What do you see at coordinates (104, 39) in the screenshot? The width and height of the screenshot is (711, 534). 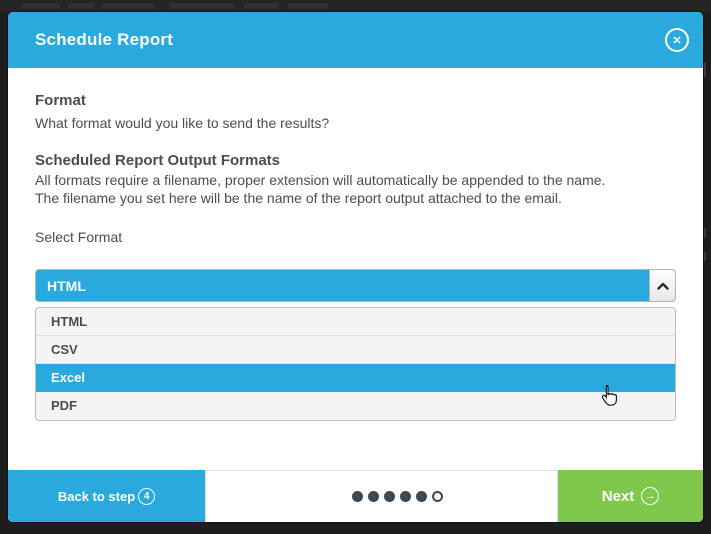 I see `modal-title: Schedule Report` at bounding box center [104, 39].